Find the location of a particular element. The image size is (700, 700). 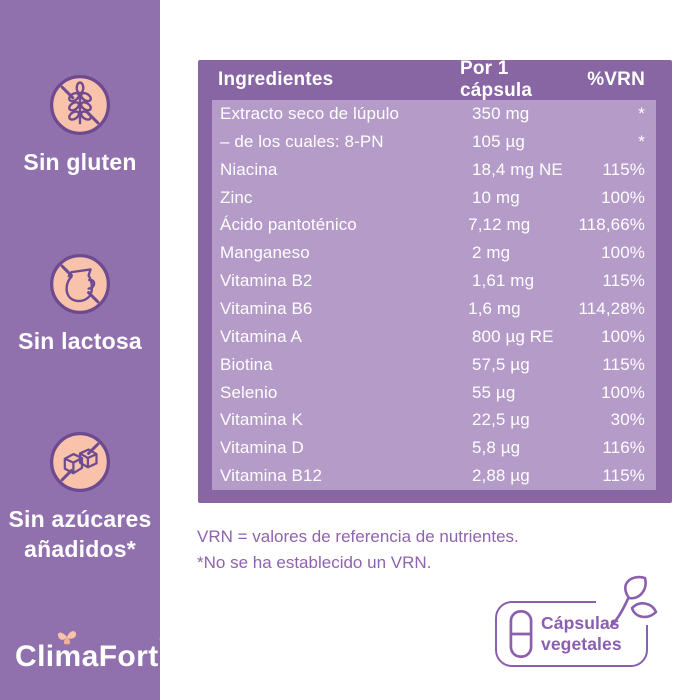

ingredient-cell: Vitamina A is located at coordinates (261, 336).